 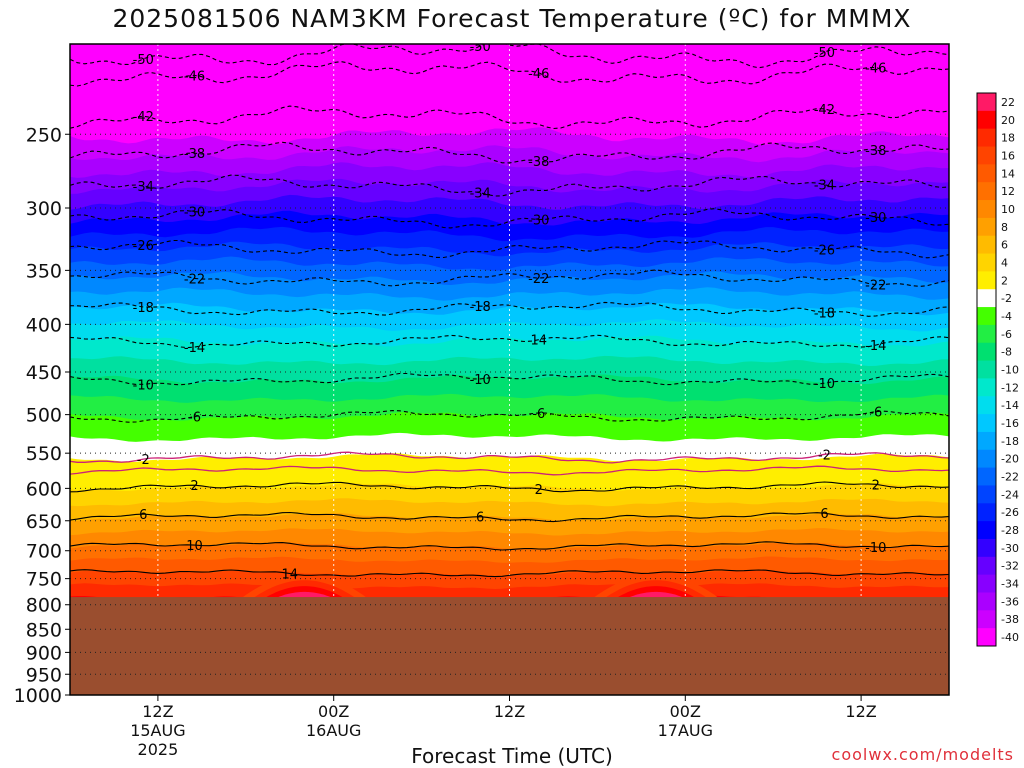 What do you see at coordinates (986, 423) in the screenshot?
I see `colorbar-swatch--16` at bounding box center [986, 423].